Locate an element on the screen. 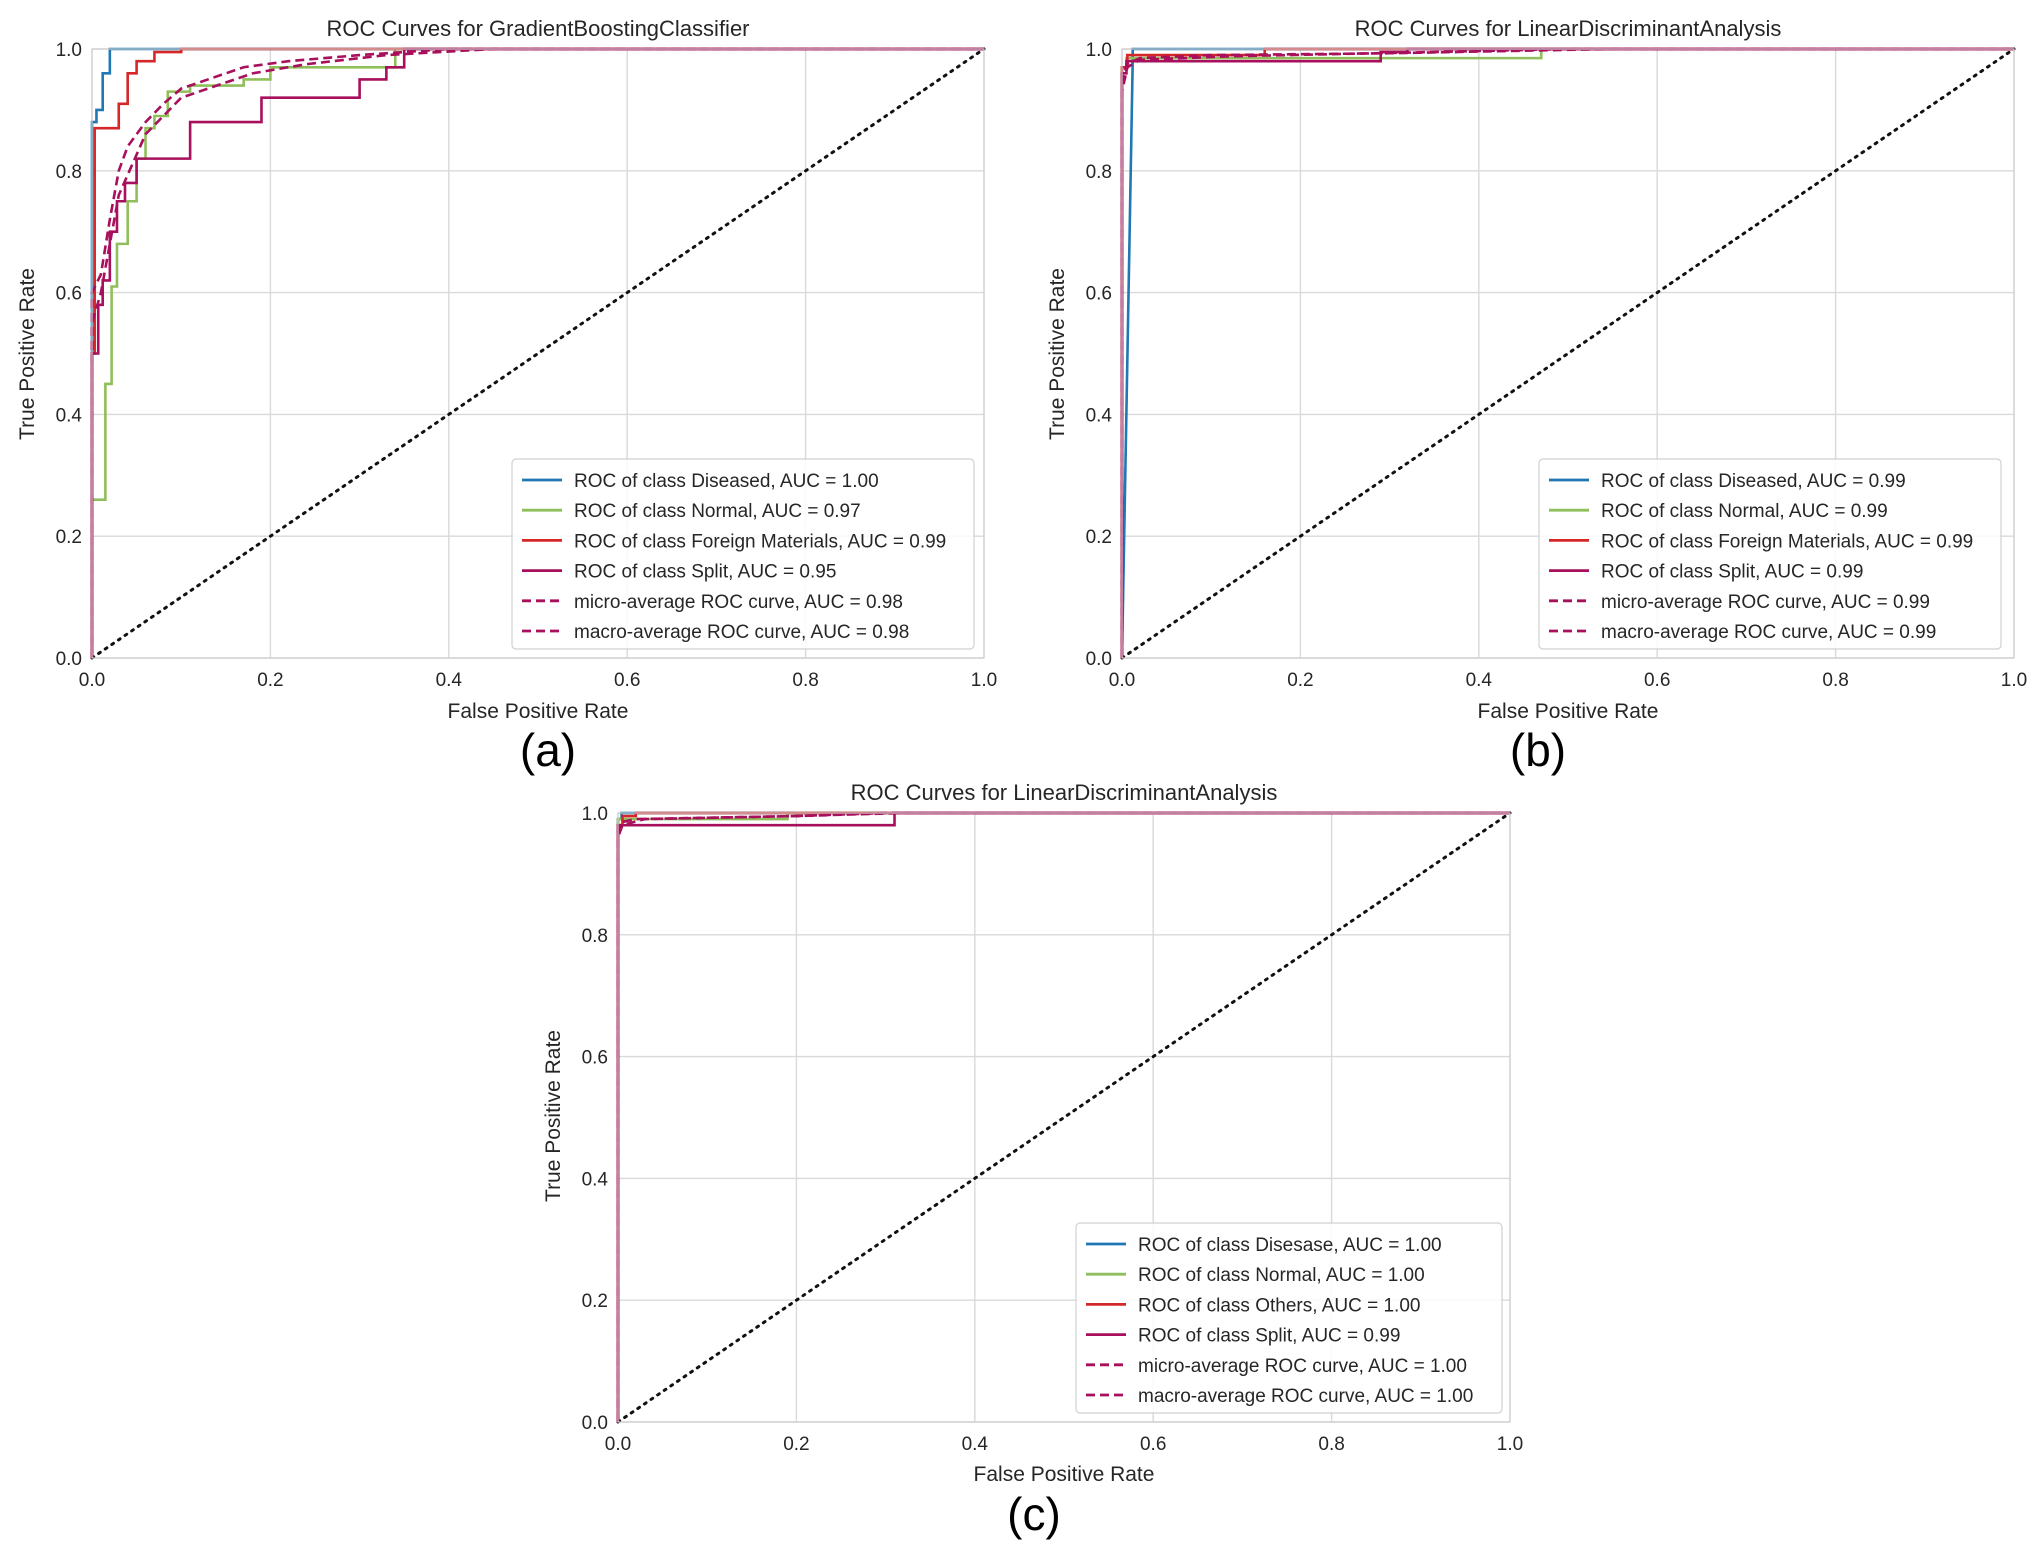 This screenshot has height=1554, width=2042. panel-b-xtick-label: 0.6 is located at coordinates (1657, 680).